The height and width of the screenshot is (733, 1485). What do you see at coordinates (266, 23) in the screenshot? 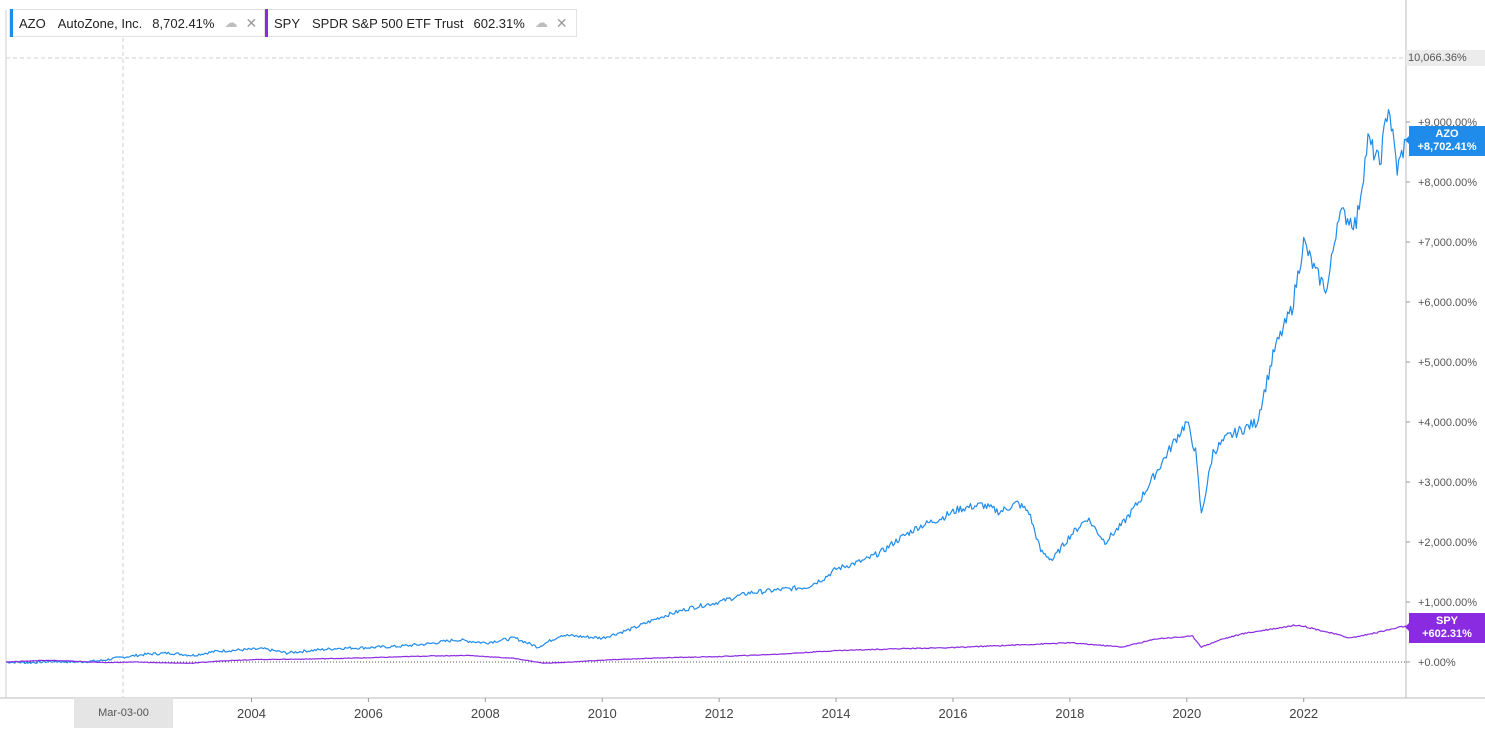
I see `legend-swatch-spy` at bounding box center [266, 23].